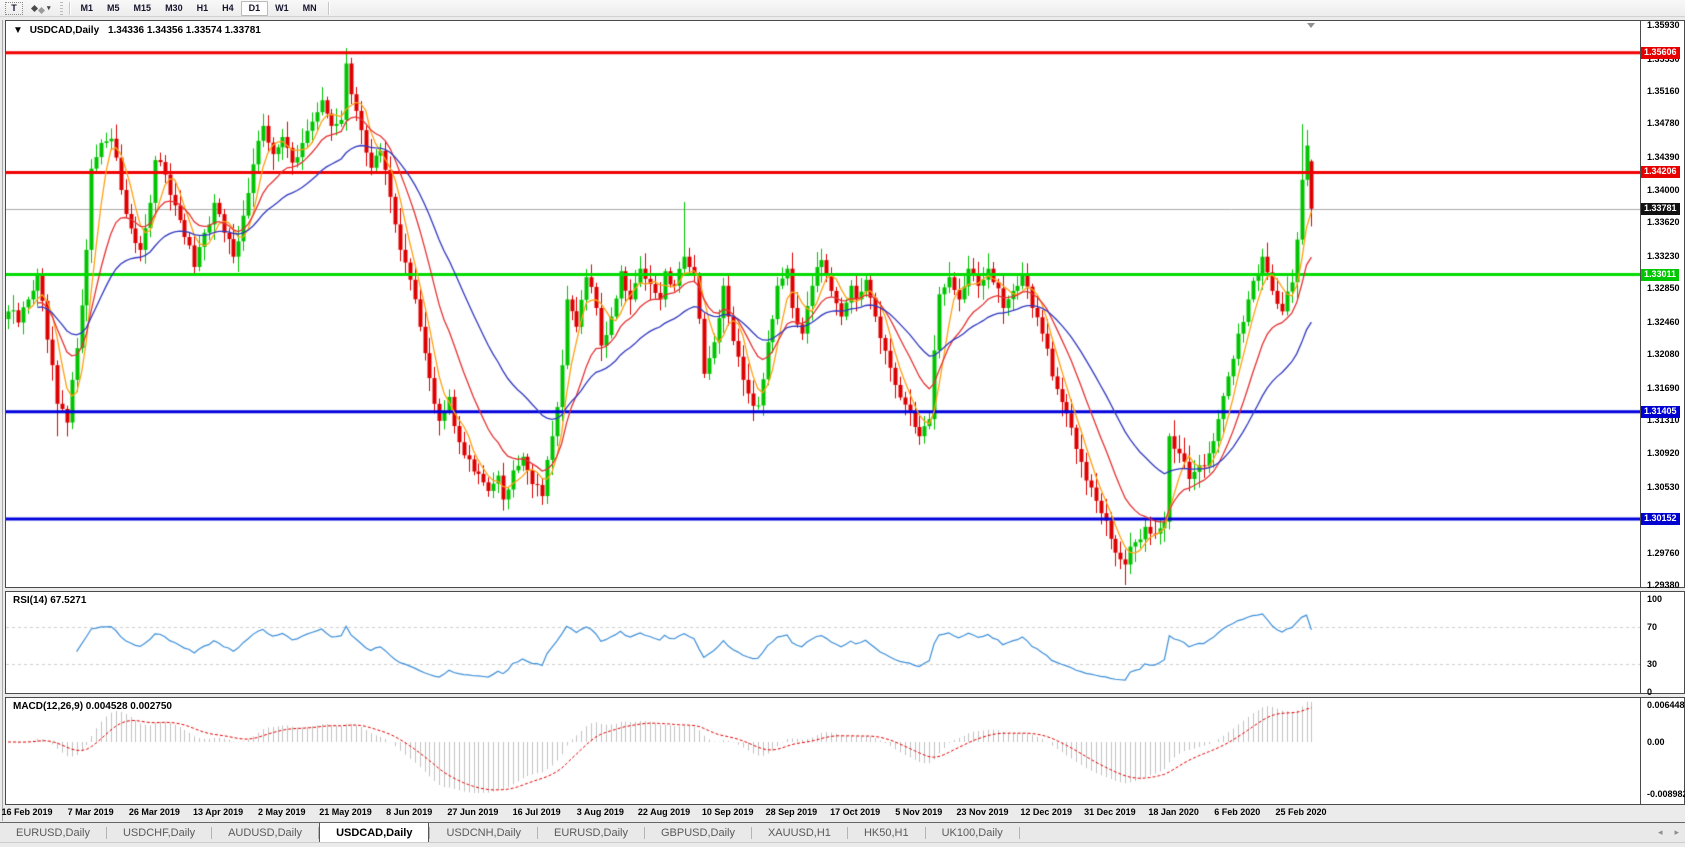 Image resolution: width=1685 pixels, height=847 pixels. What do you see at coordinates (228, 8) in the screenshot?
I see `timeframe-button-h4: H4` at bounding box center [228, 8].